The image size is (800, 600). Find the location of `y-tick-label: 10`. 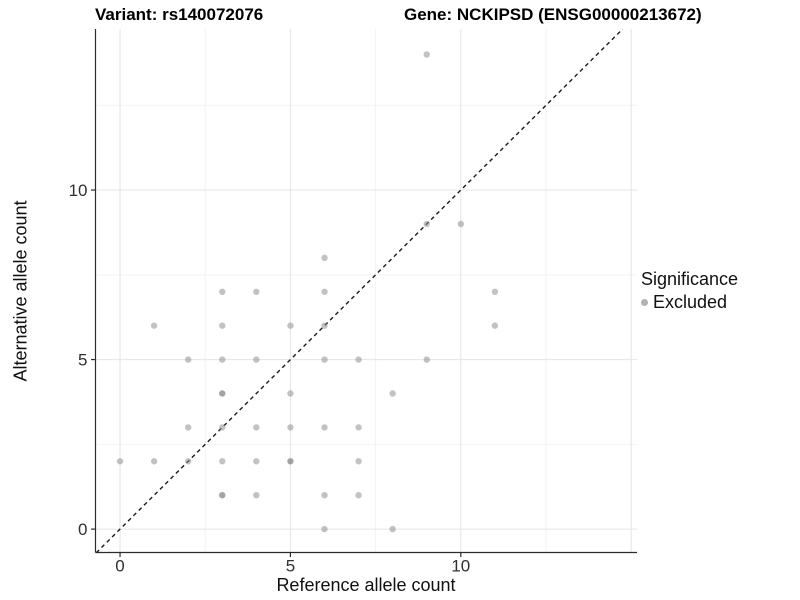

y-tick-label: 10 is located at coordinates (78, 190).